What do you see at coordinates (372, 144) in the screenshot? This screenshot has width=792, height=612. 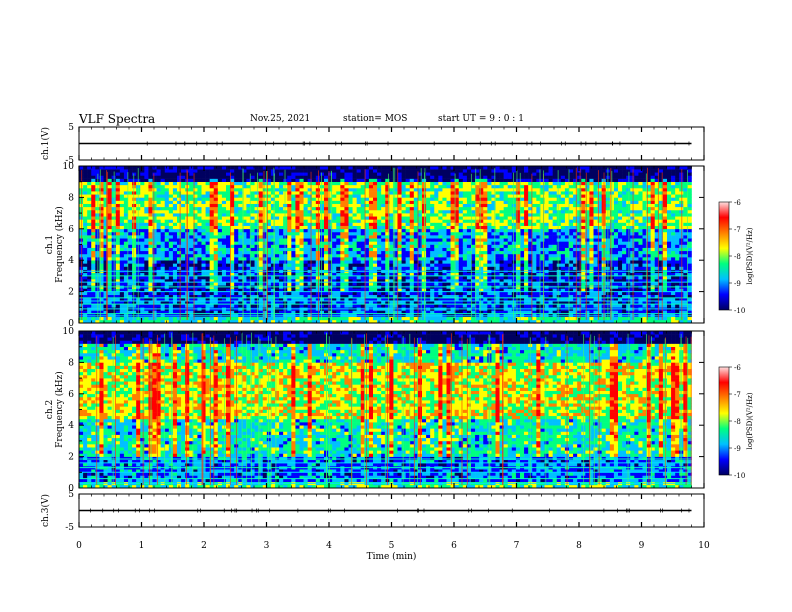 I see `ch1-waveform-panel: 5 -5 ch.1(V)` at bounding box center [372, 144].